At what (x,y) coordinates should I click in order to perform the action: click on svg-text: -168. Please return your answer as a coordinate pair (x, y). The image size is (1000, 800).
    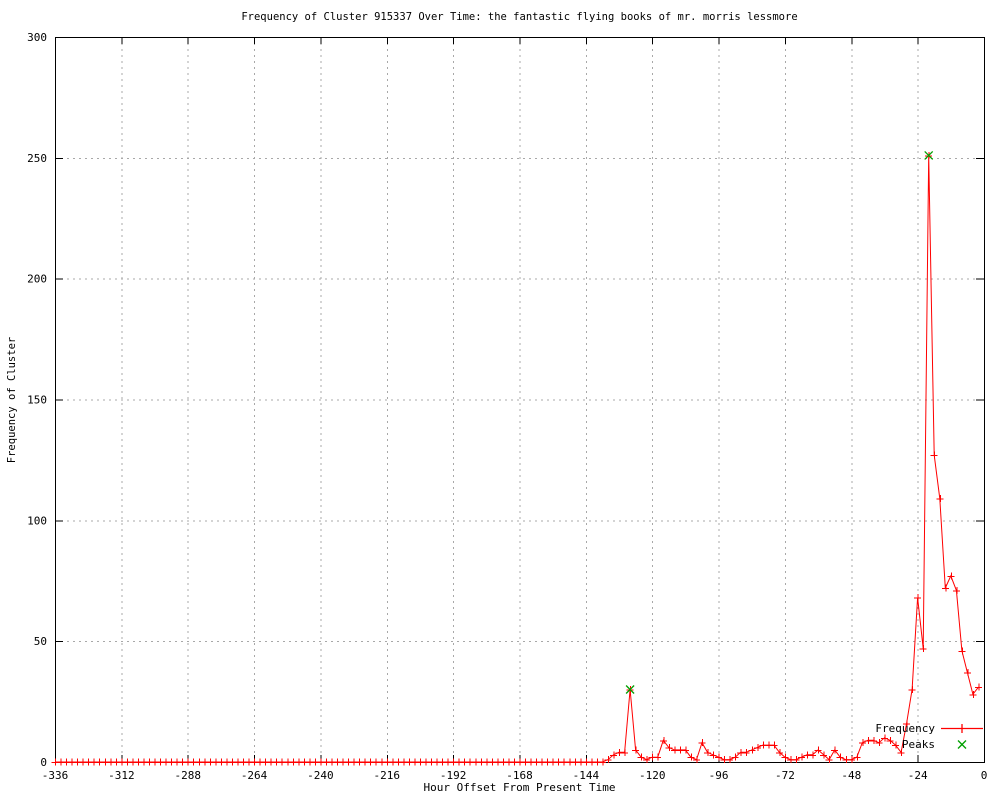
    Looking at the image, I should click on (519, 775).